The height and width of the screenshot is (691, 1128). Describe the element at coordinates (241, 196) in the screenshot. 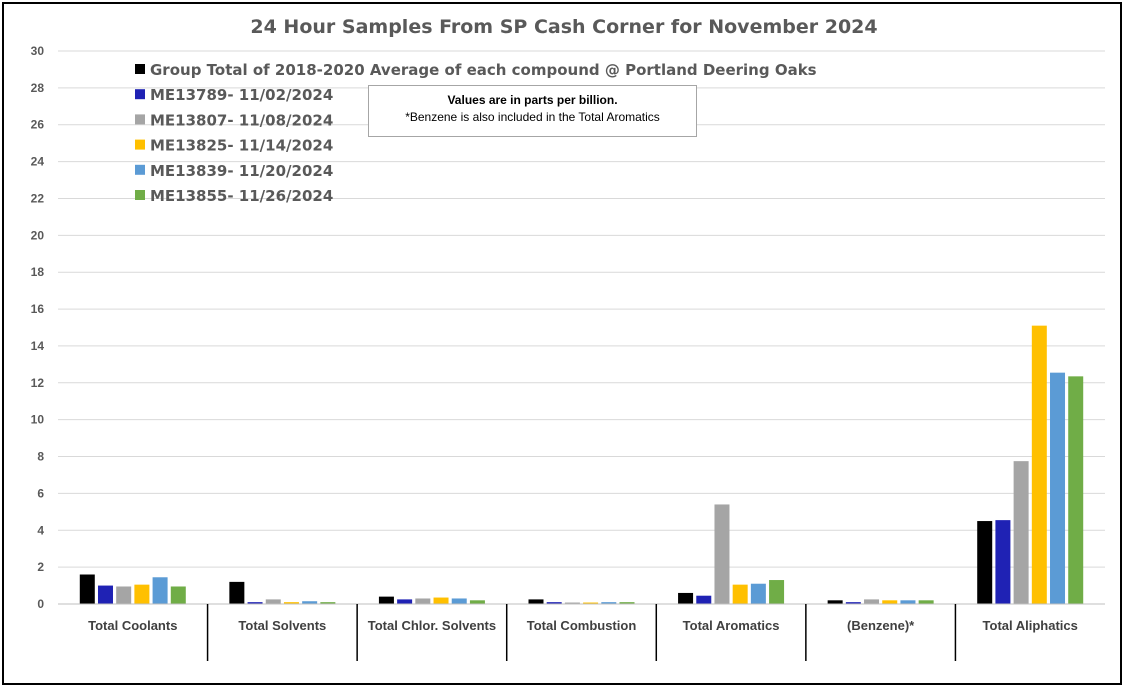

I see `legend-label: ME13855- 11/26/2024` at that location.